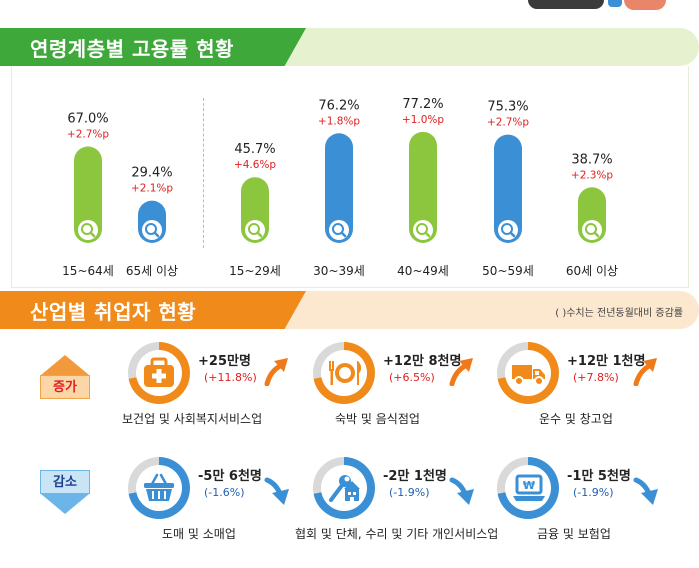  What do you see at coordinates (599, 476) in the screenshot?
I see `employment-change-value: -1만 5천명` at bounding box center [599, 476].